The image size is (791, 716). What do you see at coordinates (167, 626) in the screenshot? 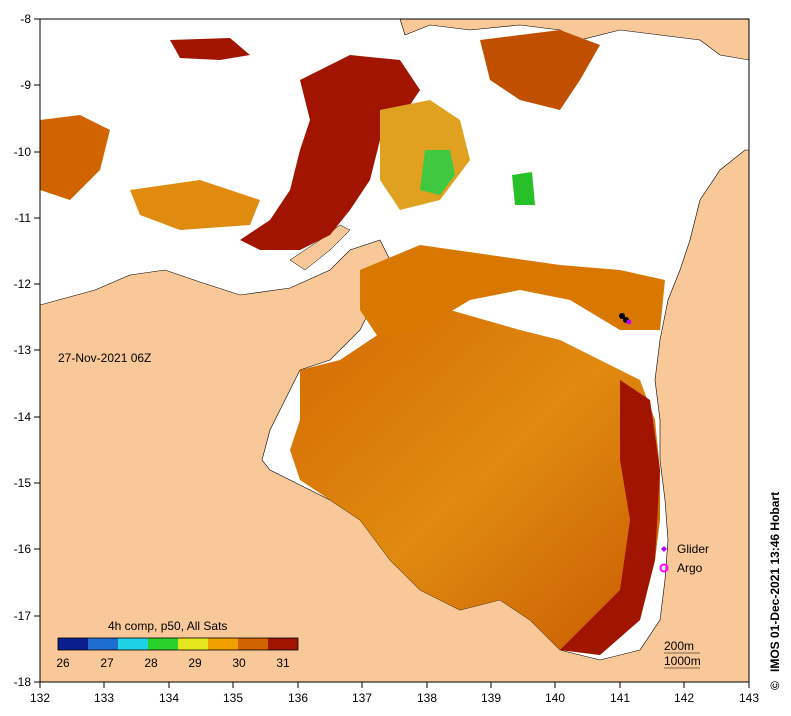
I see `colorbar-title: 4h comp, p50, All Sats` at bounding box center [167, 626].